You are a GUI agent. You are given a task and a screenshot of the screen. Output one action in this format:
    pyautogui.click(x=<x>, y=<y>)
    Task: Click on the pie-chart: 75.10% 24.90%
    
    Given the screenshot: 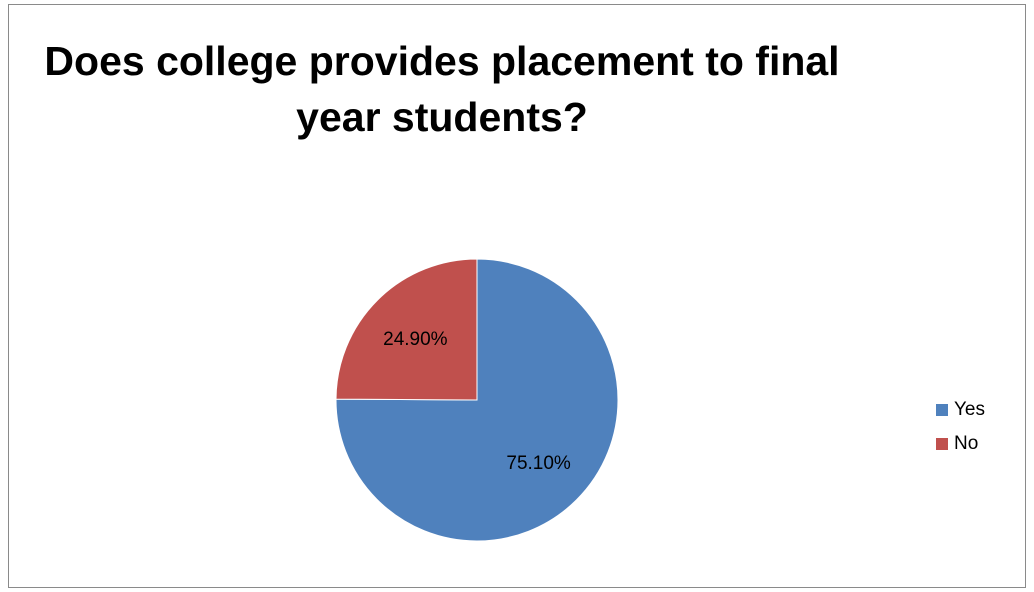 What is the action you would take?
    pyautogui.click(x=477, y=400)
    